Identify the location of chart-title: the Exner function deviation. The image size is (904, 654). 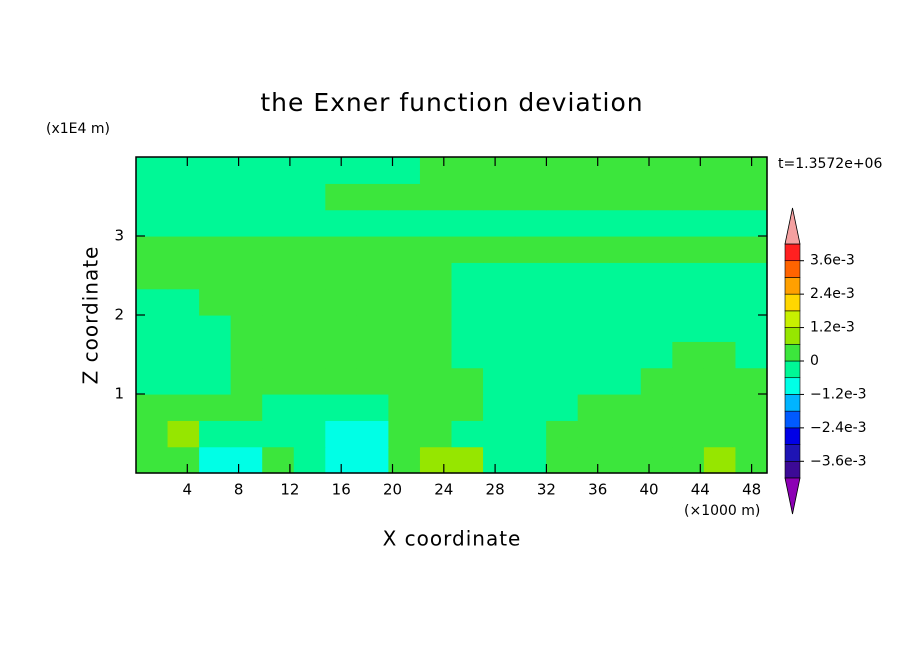
(451, 102).